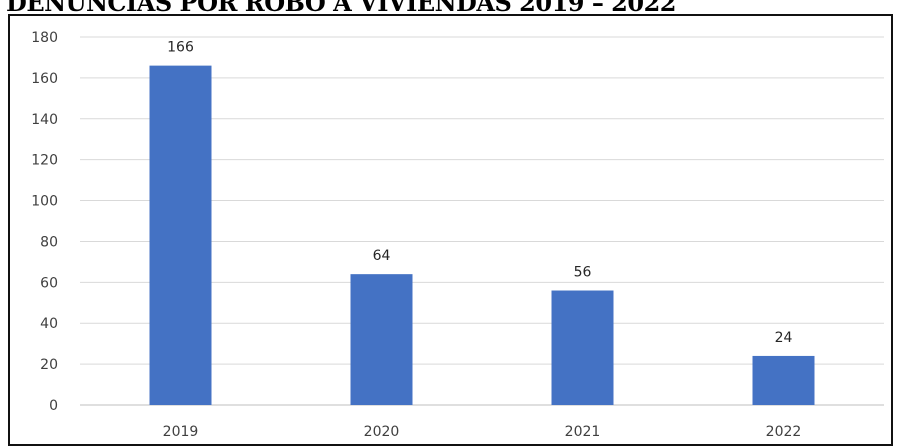  What do you see at coordinates (180, 235) in the screenshot?
I see `bar-2019` at bounding box center [180, 235].